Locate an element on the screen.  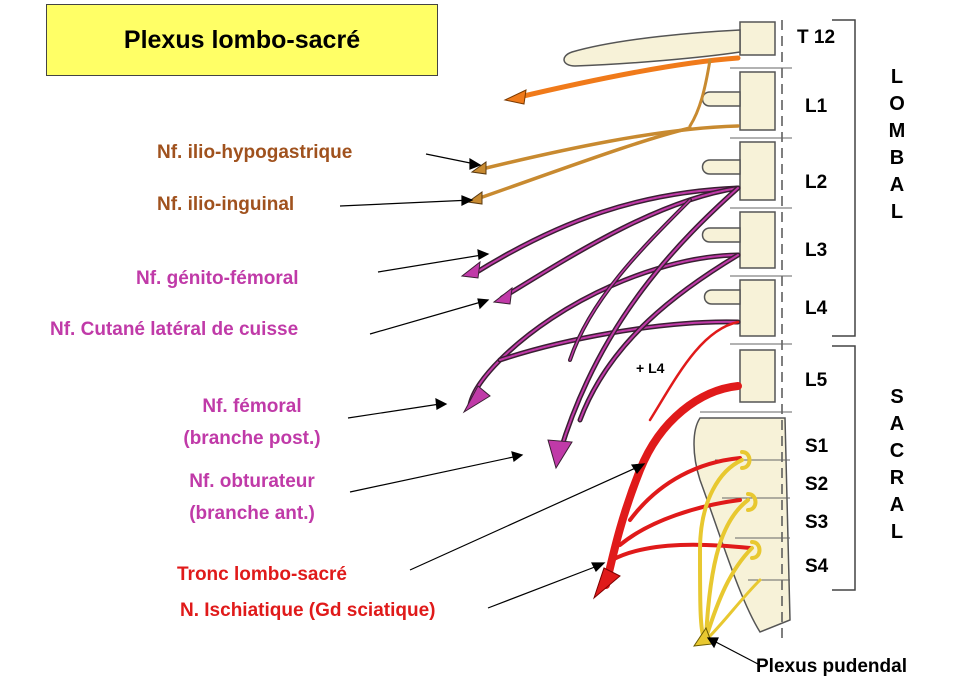
vertebra-label-s3: S3 is located at coordinates (817, 522).